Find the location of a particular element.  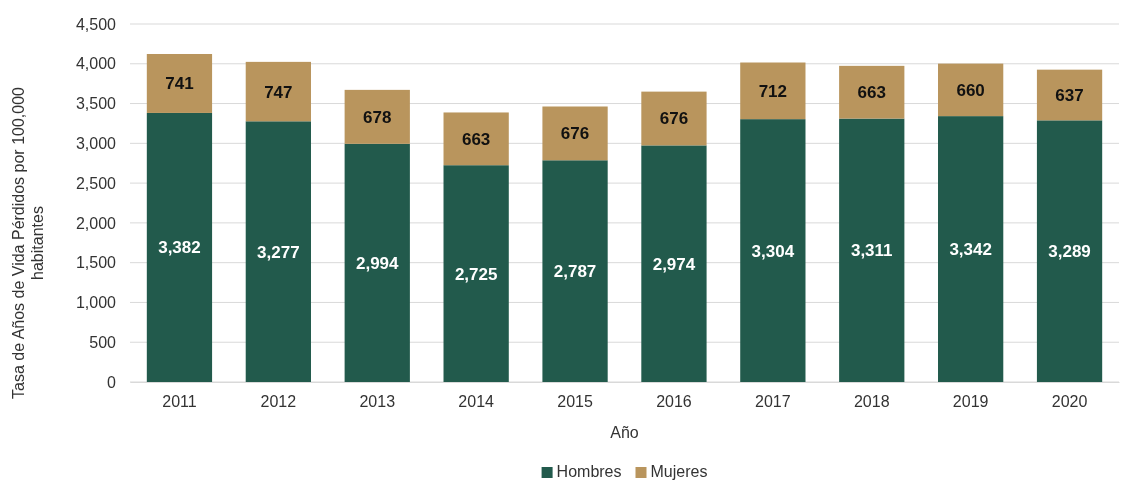

x-tick-label: 2011 is located at coordinates (179, 402).